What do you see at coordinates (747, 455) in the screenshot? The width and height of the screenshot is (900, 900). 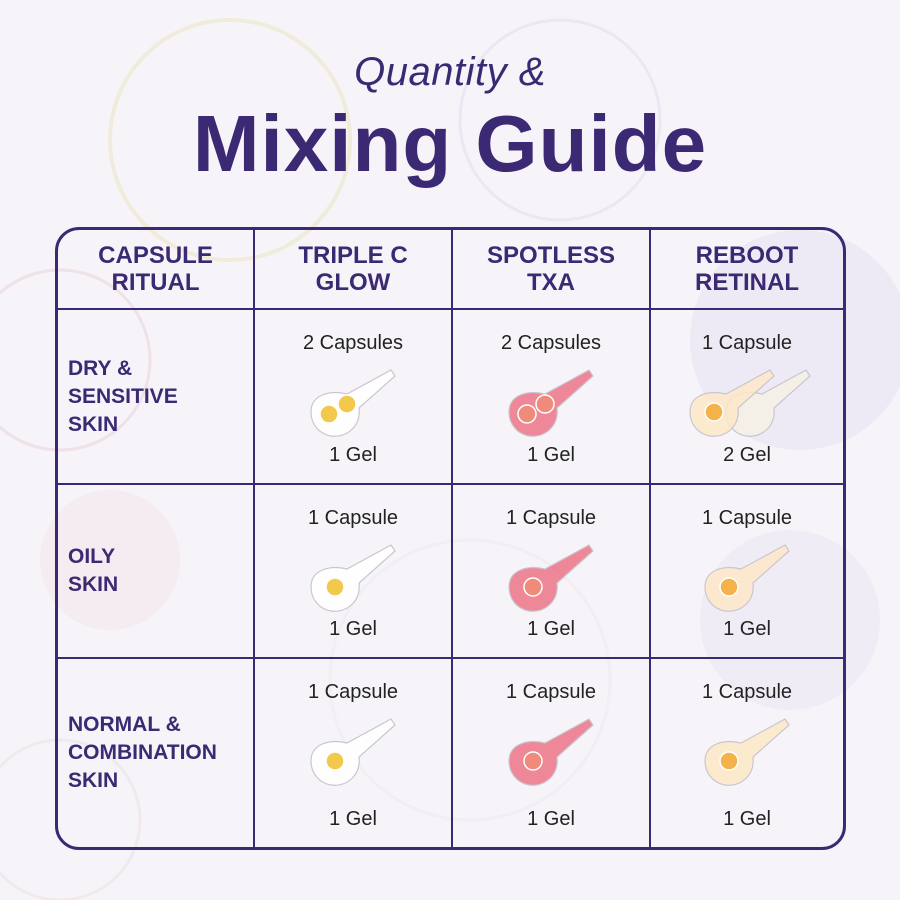 I see `gel-quantity: 2 Gel` at bounding box center [747, 455].